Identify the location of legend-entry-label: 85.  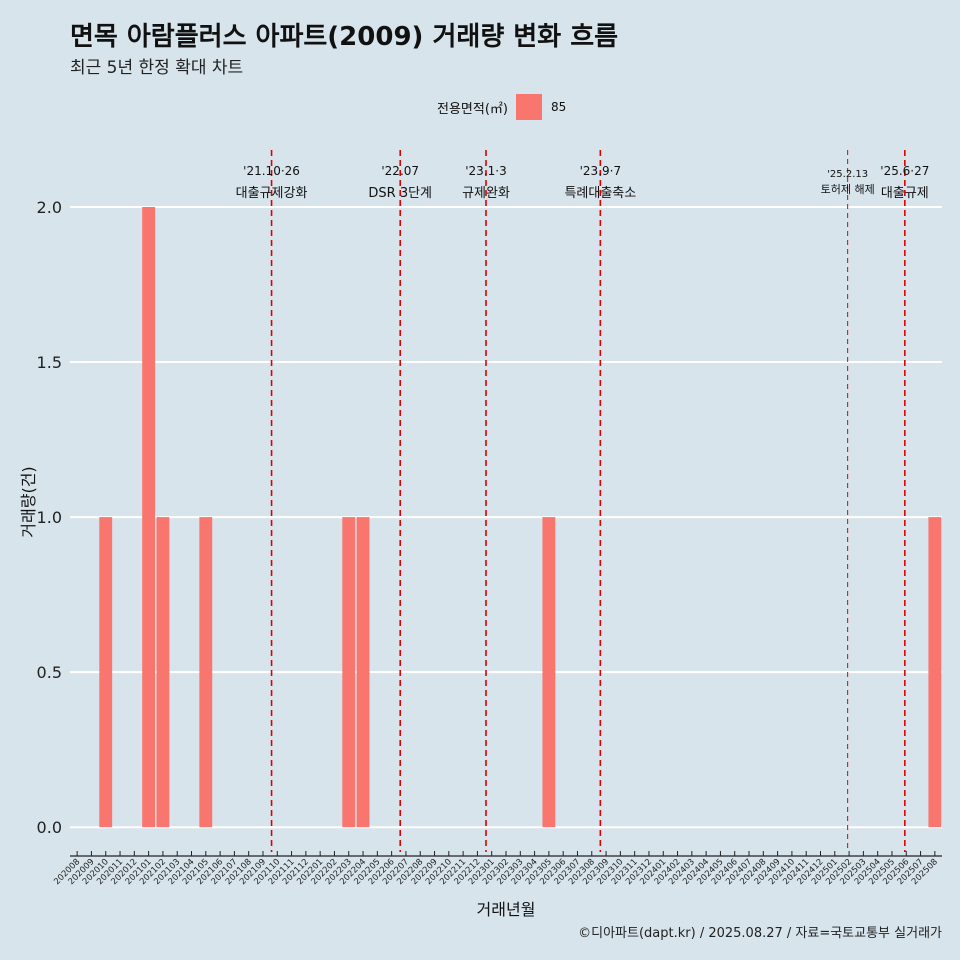
(558, 107).